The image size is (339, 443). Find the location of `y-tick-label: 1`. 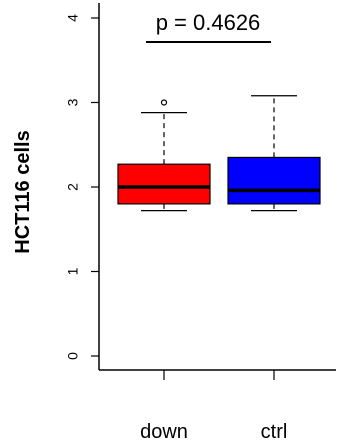

y-tick-label: 1 is located at coordinates (73, 271).